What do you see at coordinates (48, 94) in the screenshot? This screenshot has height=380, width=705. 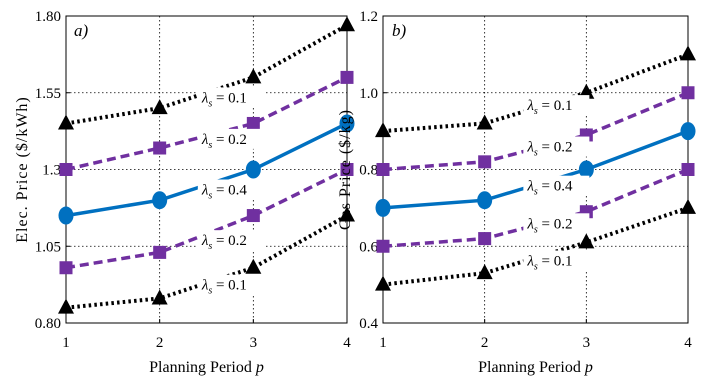 I see `y-tick-label: 1.55` at bounding box center [48, 94].